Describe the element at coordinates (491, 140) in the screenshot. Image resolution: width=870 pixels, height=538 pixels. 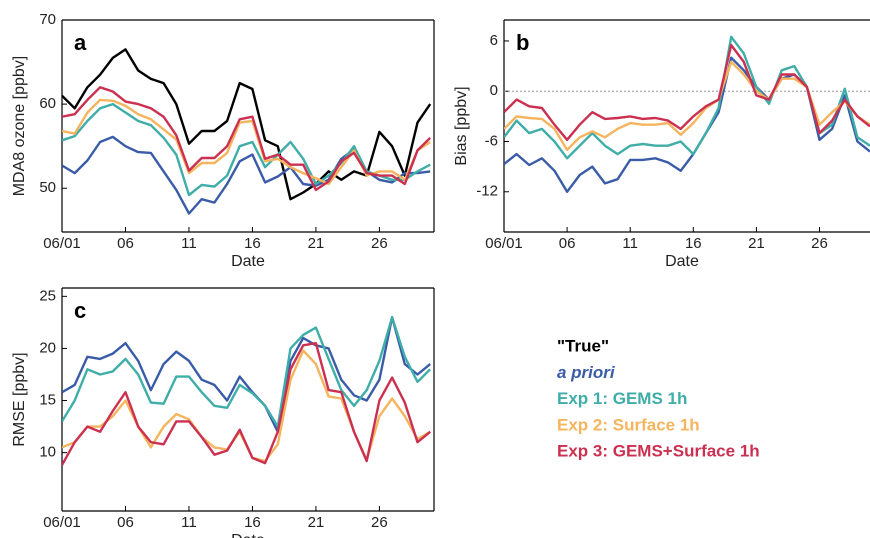
I see `y-tick-label: -6` at that location.